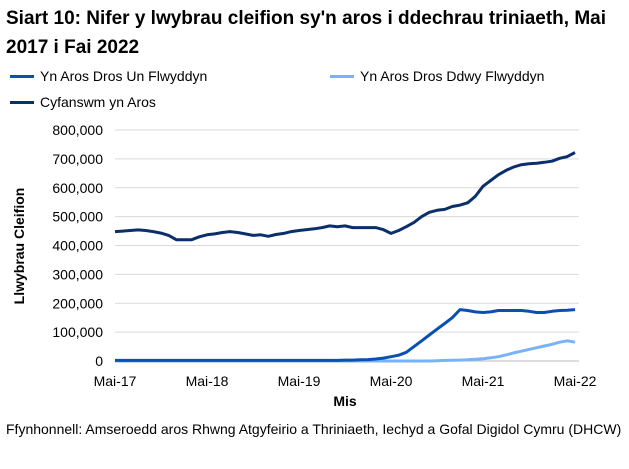 This screenshot has width=629, height=469. Describe the element at coordinates (77, 274) in the screenshot. I see `y-tick-label: 300,000` at that location.